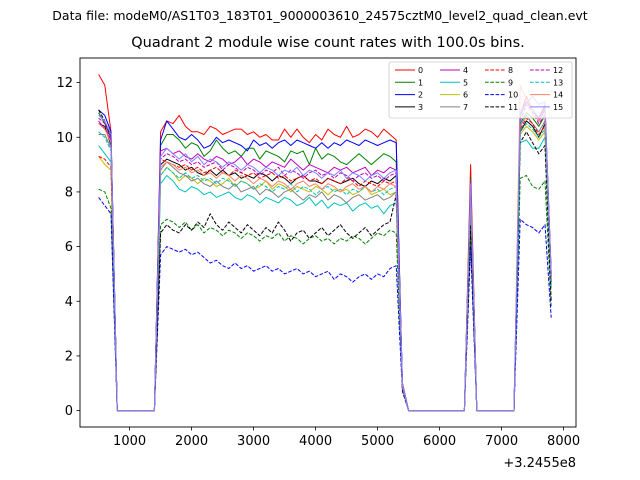  Describe the element at coordinates (439, 441) in the screenshot. I see `x-tick-label: 6000` at that location.